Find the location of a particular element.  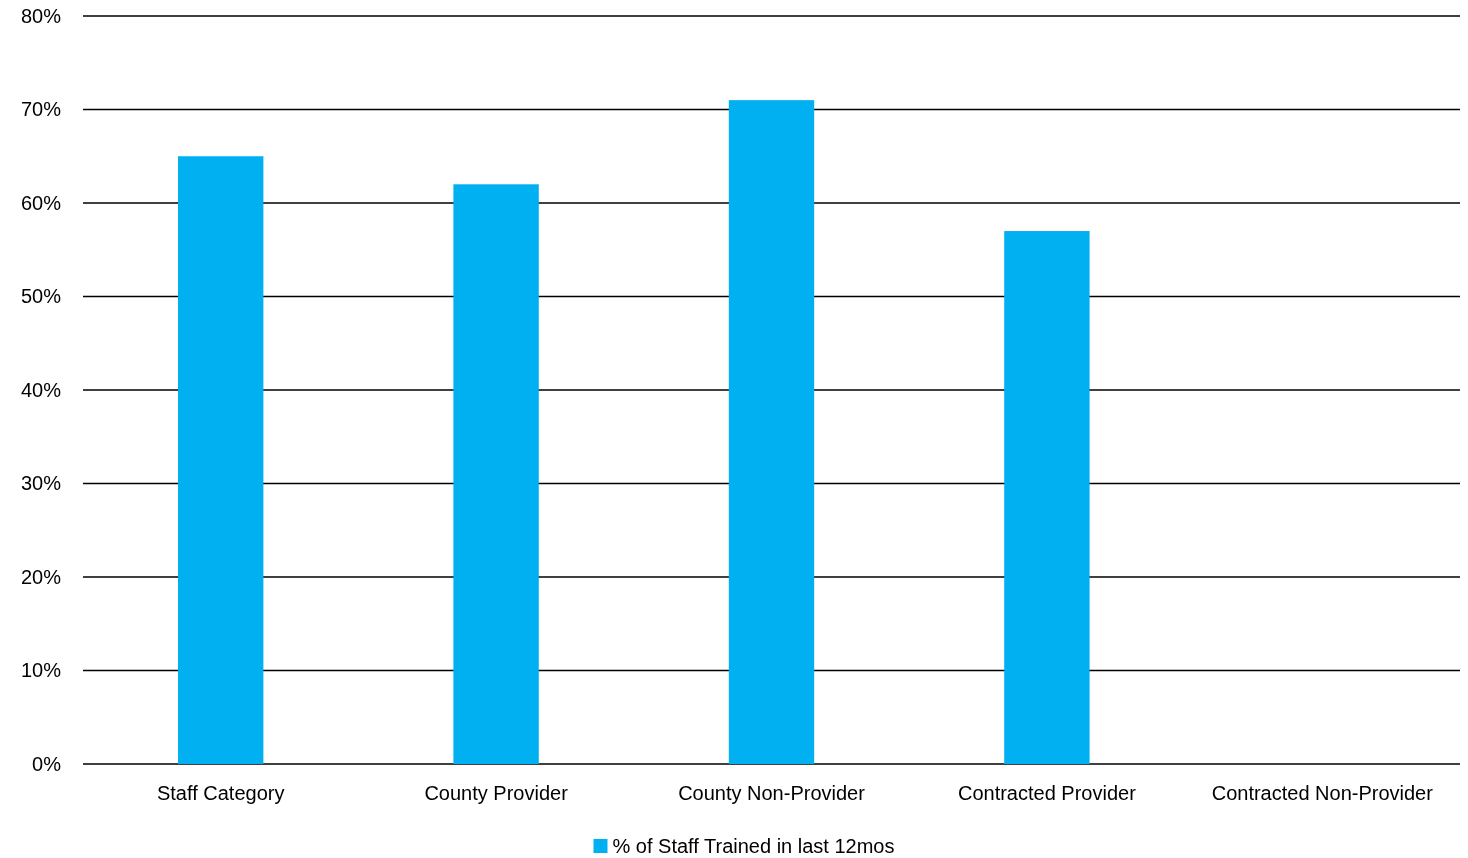

y-tick-label: 40% is located at coordinates (41, 389).